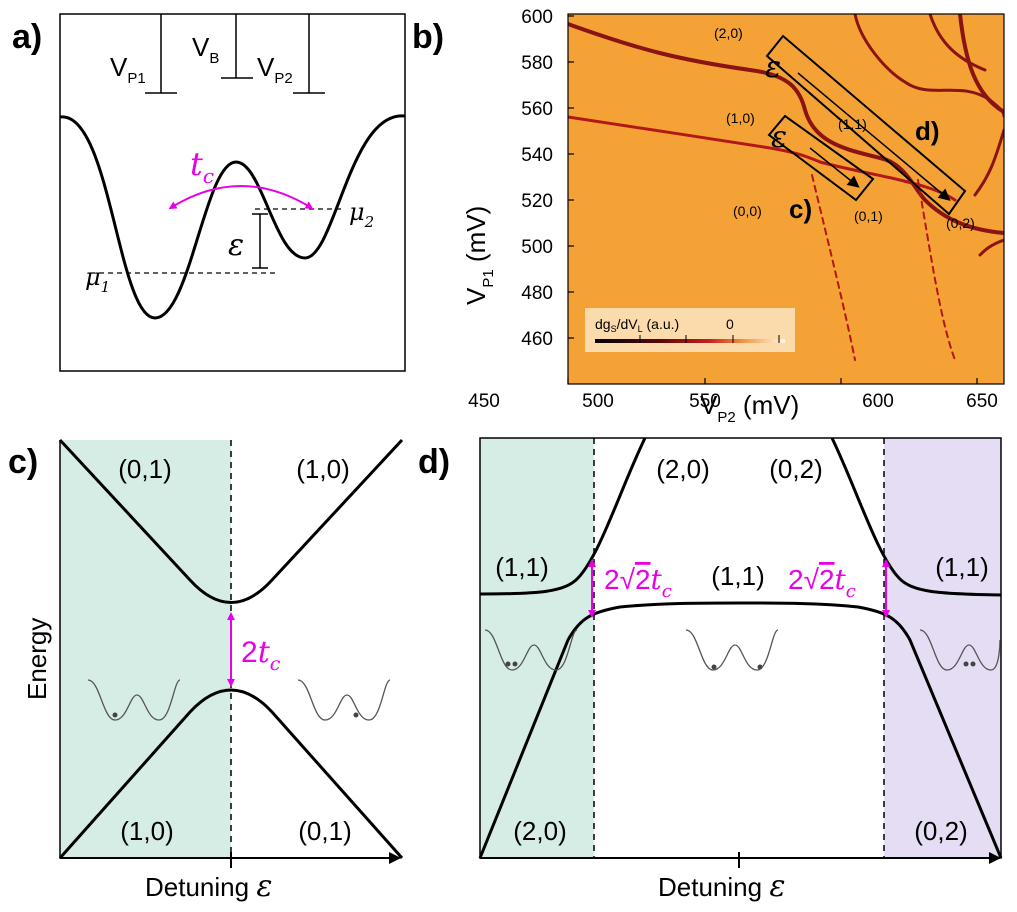 The height and width of the screenshot is (912, 1017). I want to click on tunnel-coupling-arrow, so click(241, 197).